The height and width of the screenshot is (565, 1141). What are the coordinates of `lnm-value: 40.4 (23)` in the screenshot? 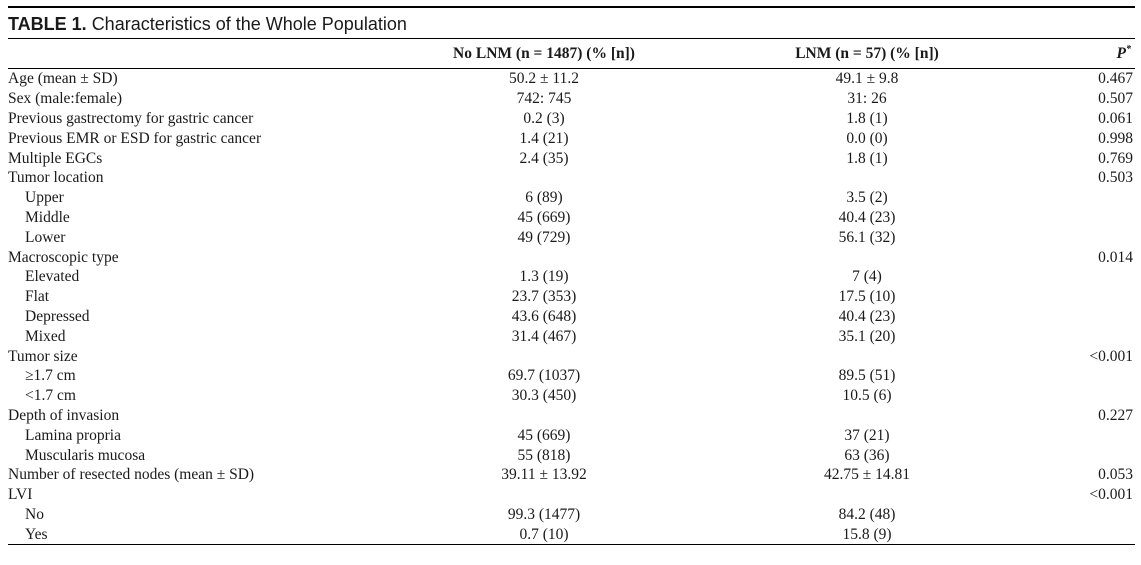 It's located at (867, 316).